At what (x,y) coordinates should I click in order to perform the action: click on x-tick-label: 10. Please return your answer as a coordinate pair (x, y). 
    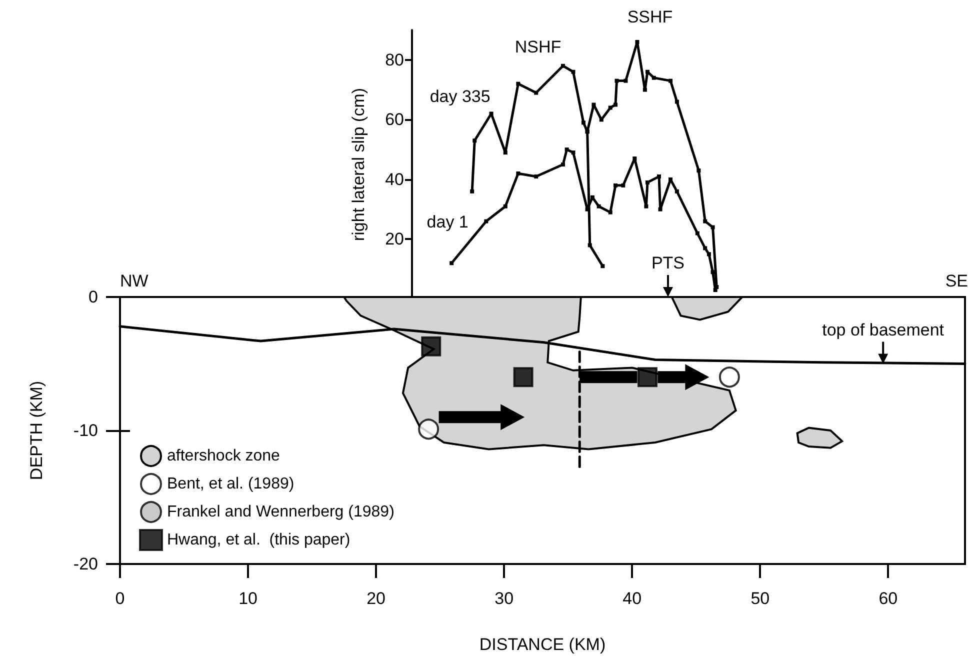
    Looking at the image, I should click on (248, 598).